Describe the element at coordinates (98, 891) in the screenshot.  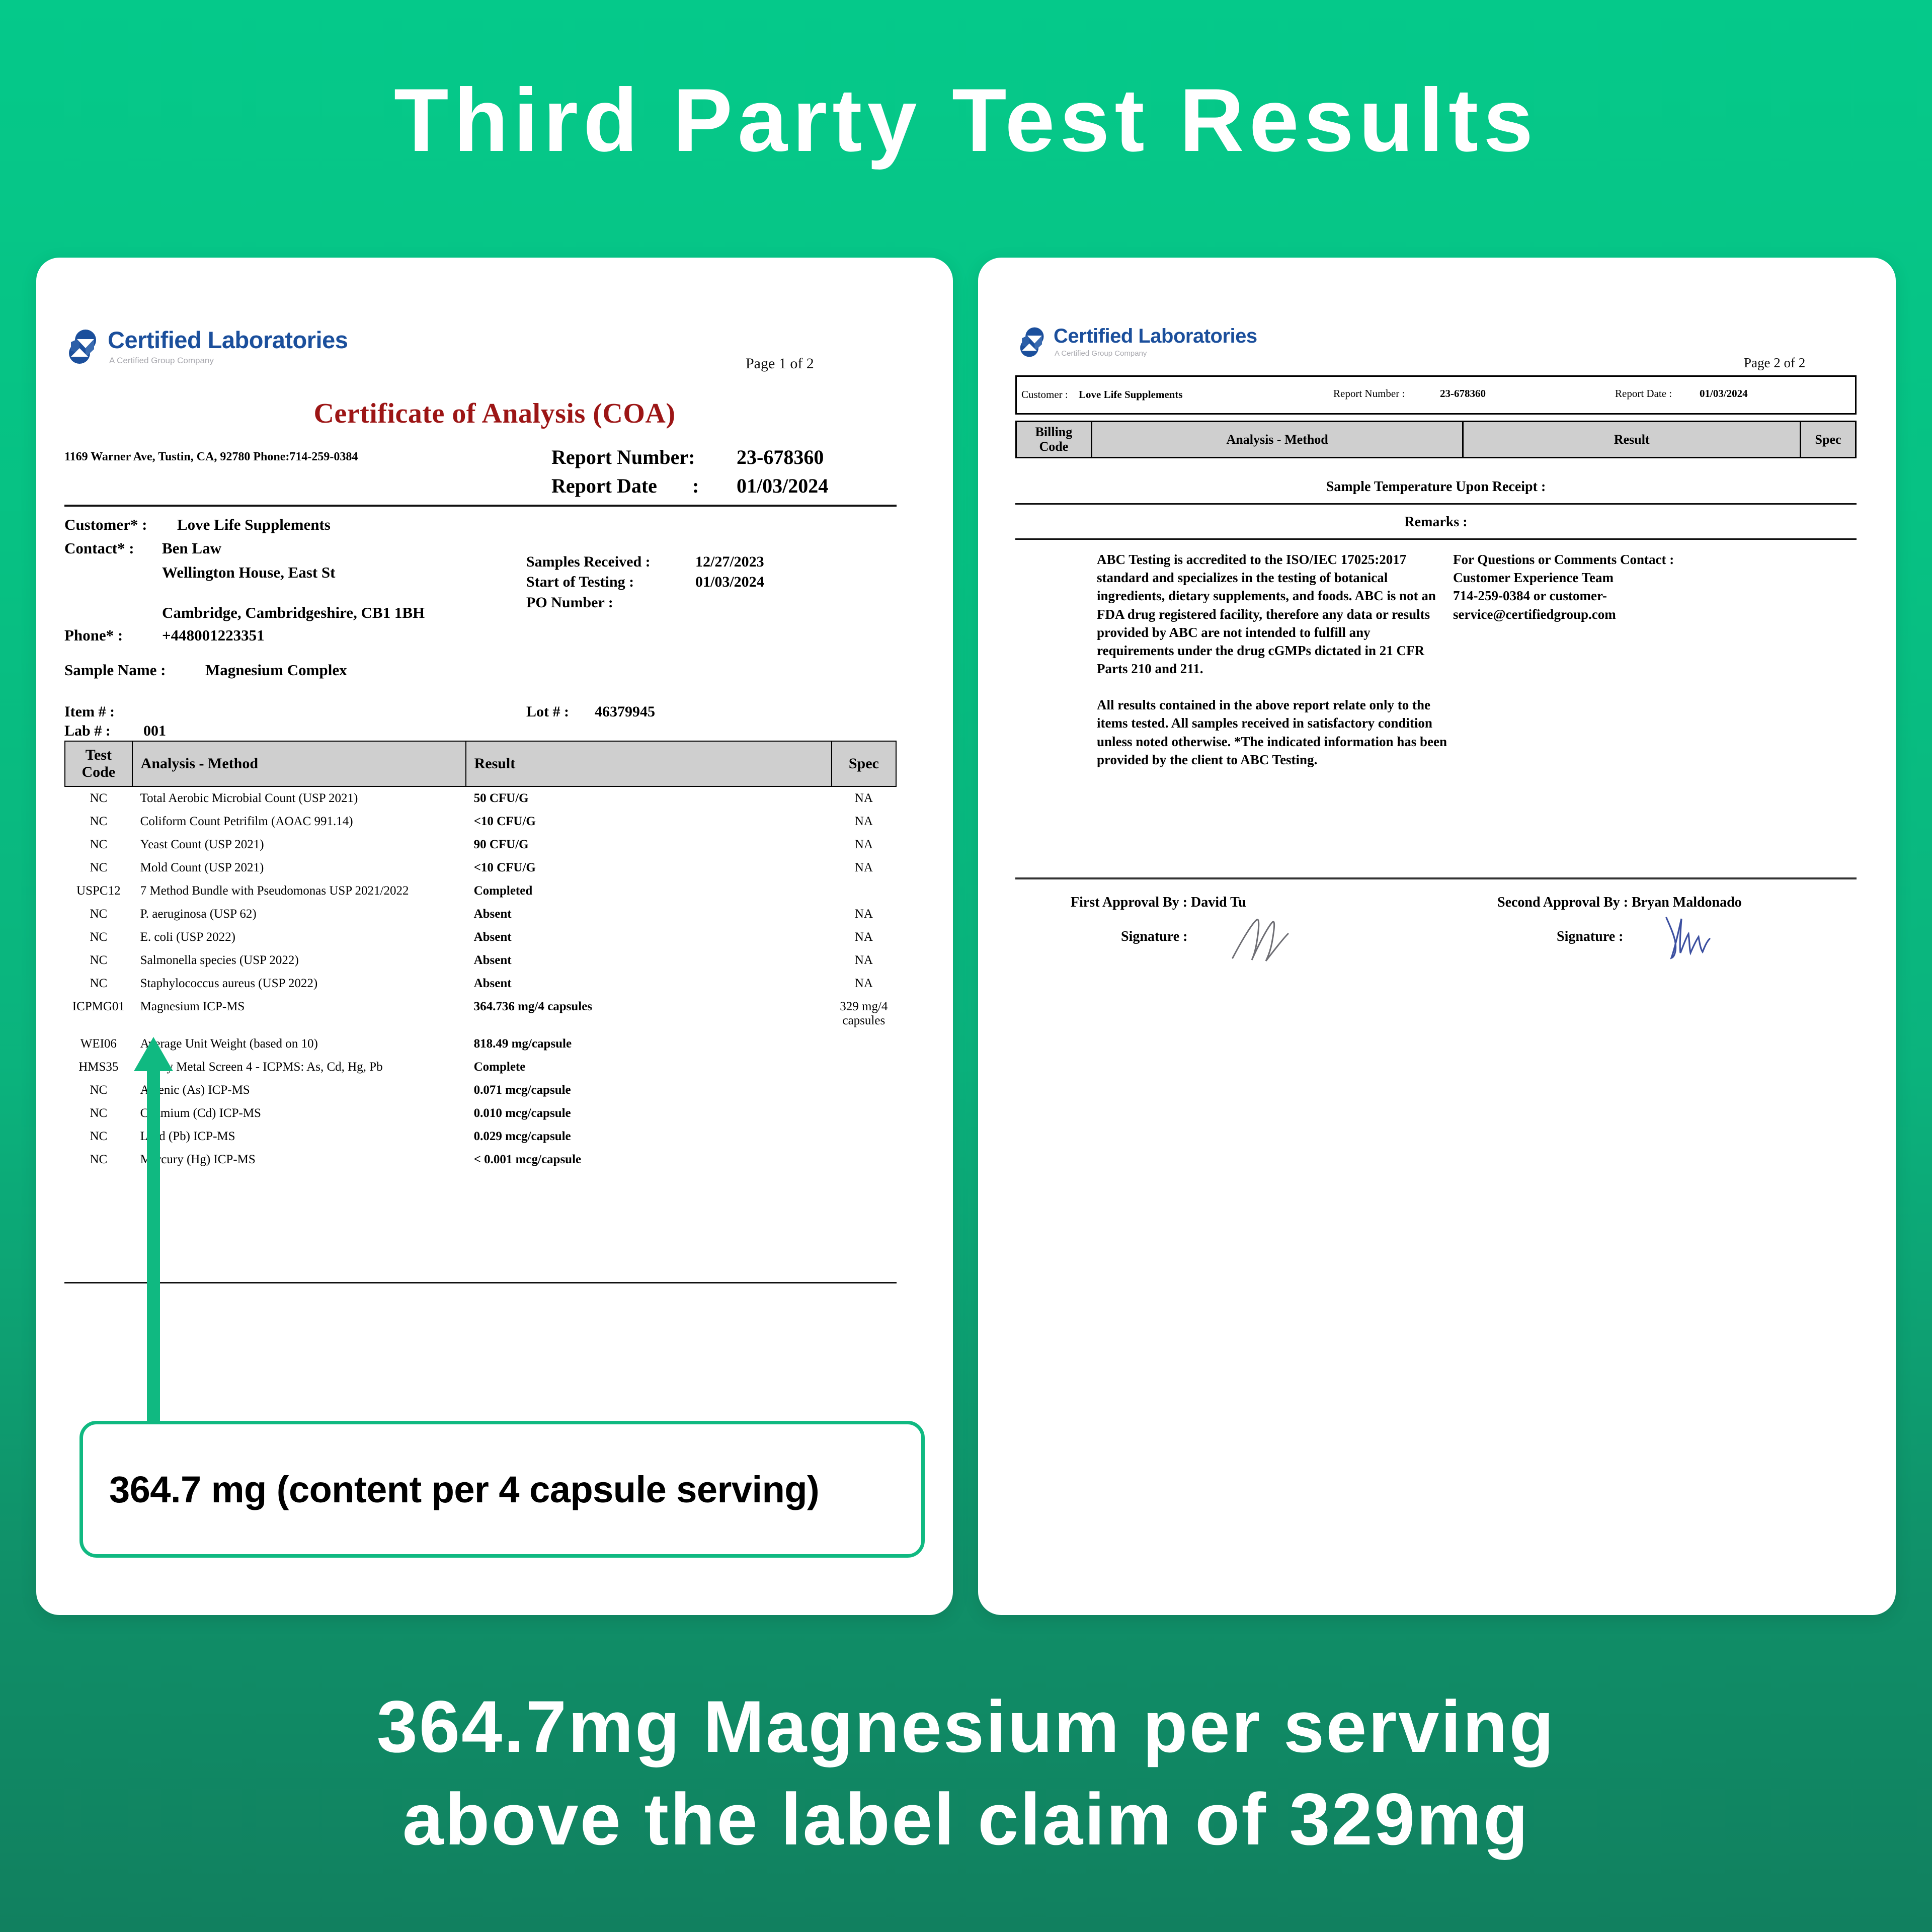
I see `cell-test-code: USPC12` at that location.